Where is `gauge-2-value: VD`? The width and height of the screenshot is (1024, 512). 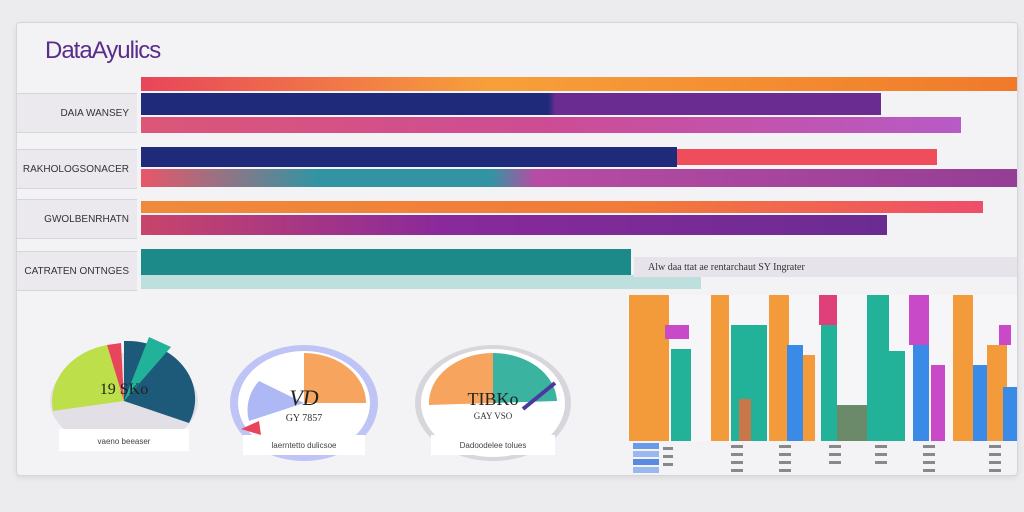
gauge-2-value: VD is located at coordinates (304, 397).